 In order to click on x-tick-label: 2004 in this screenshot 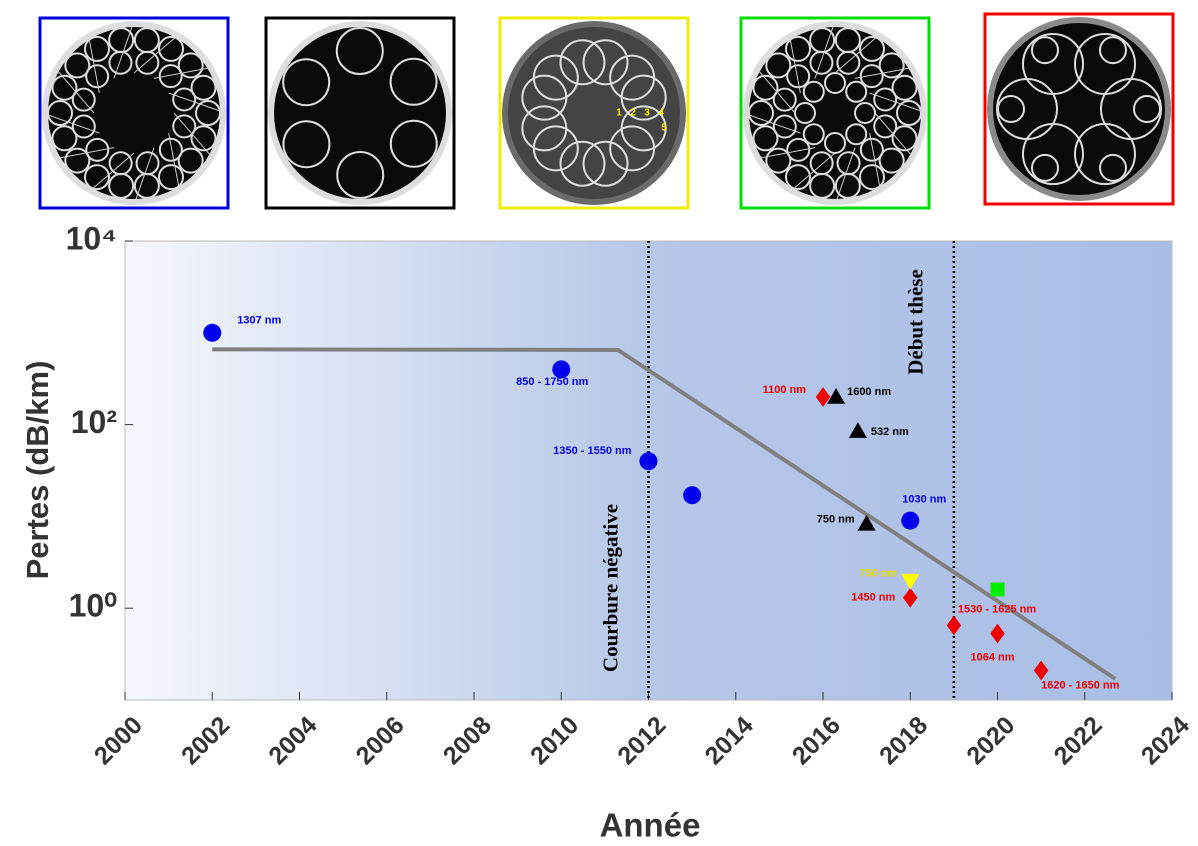, I will do `click(292, 740)`.